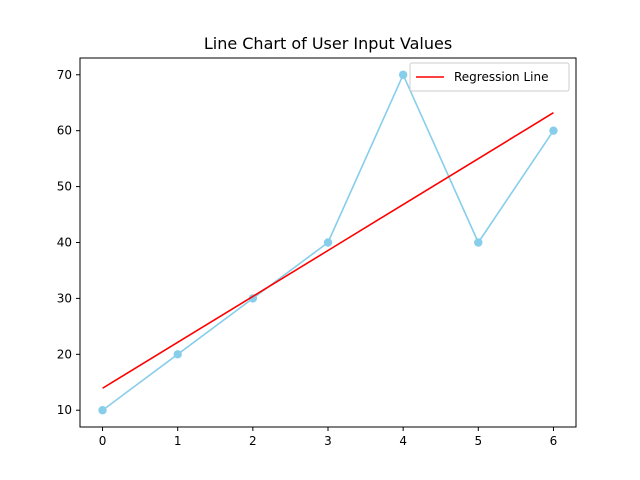 This screenshot has width=640, height=480. I want to click on y-tick-label: 10, so click(64, 410).